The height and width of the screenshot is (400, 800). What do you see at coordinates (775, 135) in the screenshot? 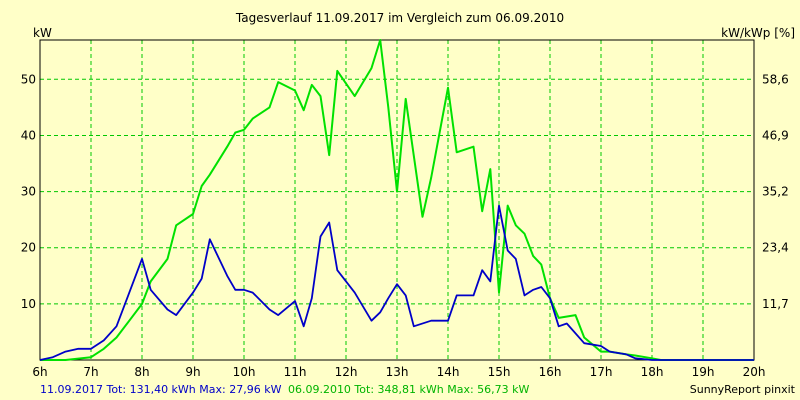
I see `y-tick-label-right: 46,9` at bounding box center [775, 135].